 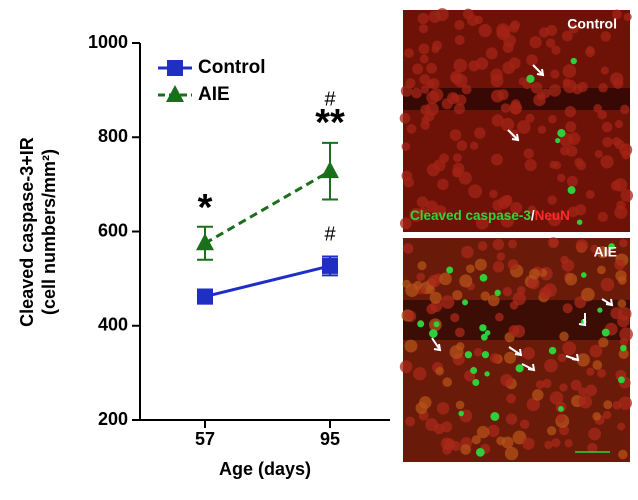 I want to click on arrow, so click(x=538, y=70).